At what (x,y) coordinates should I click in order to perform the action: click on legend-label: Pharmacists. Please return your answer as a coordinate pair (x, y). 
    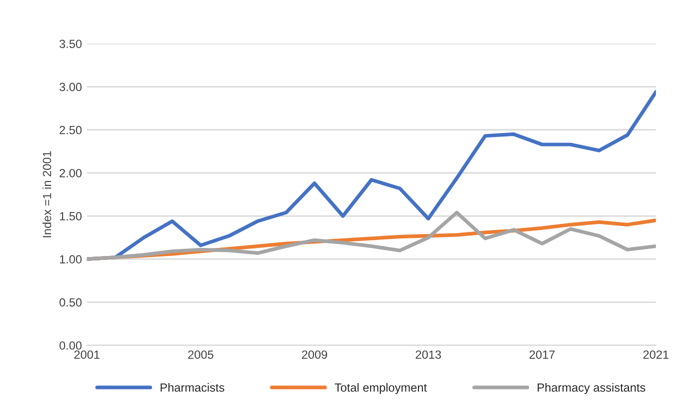
    Looking at the image, I should click on (192, 387).